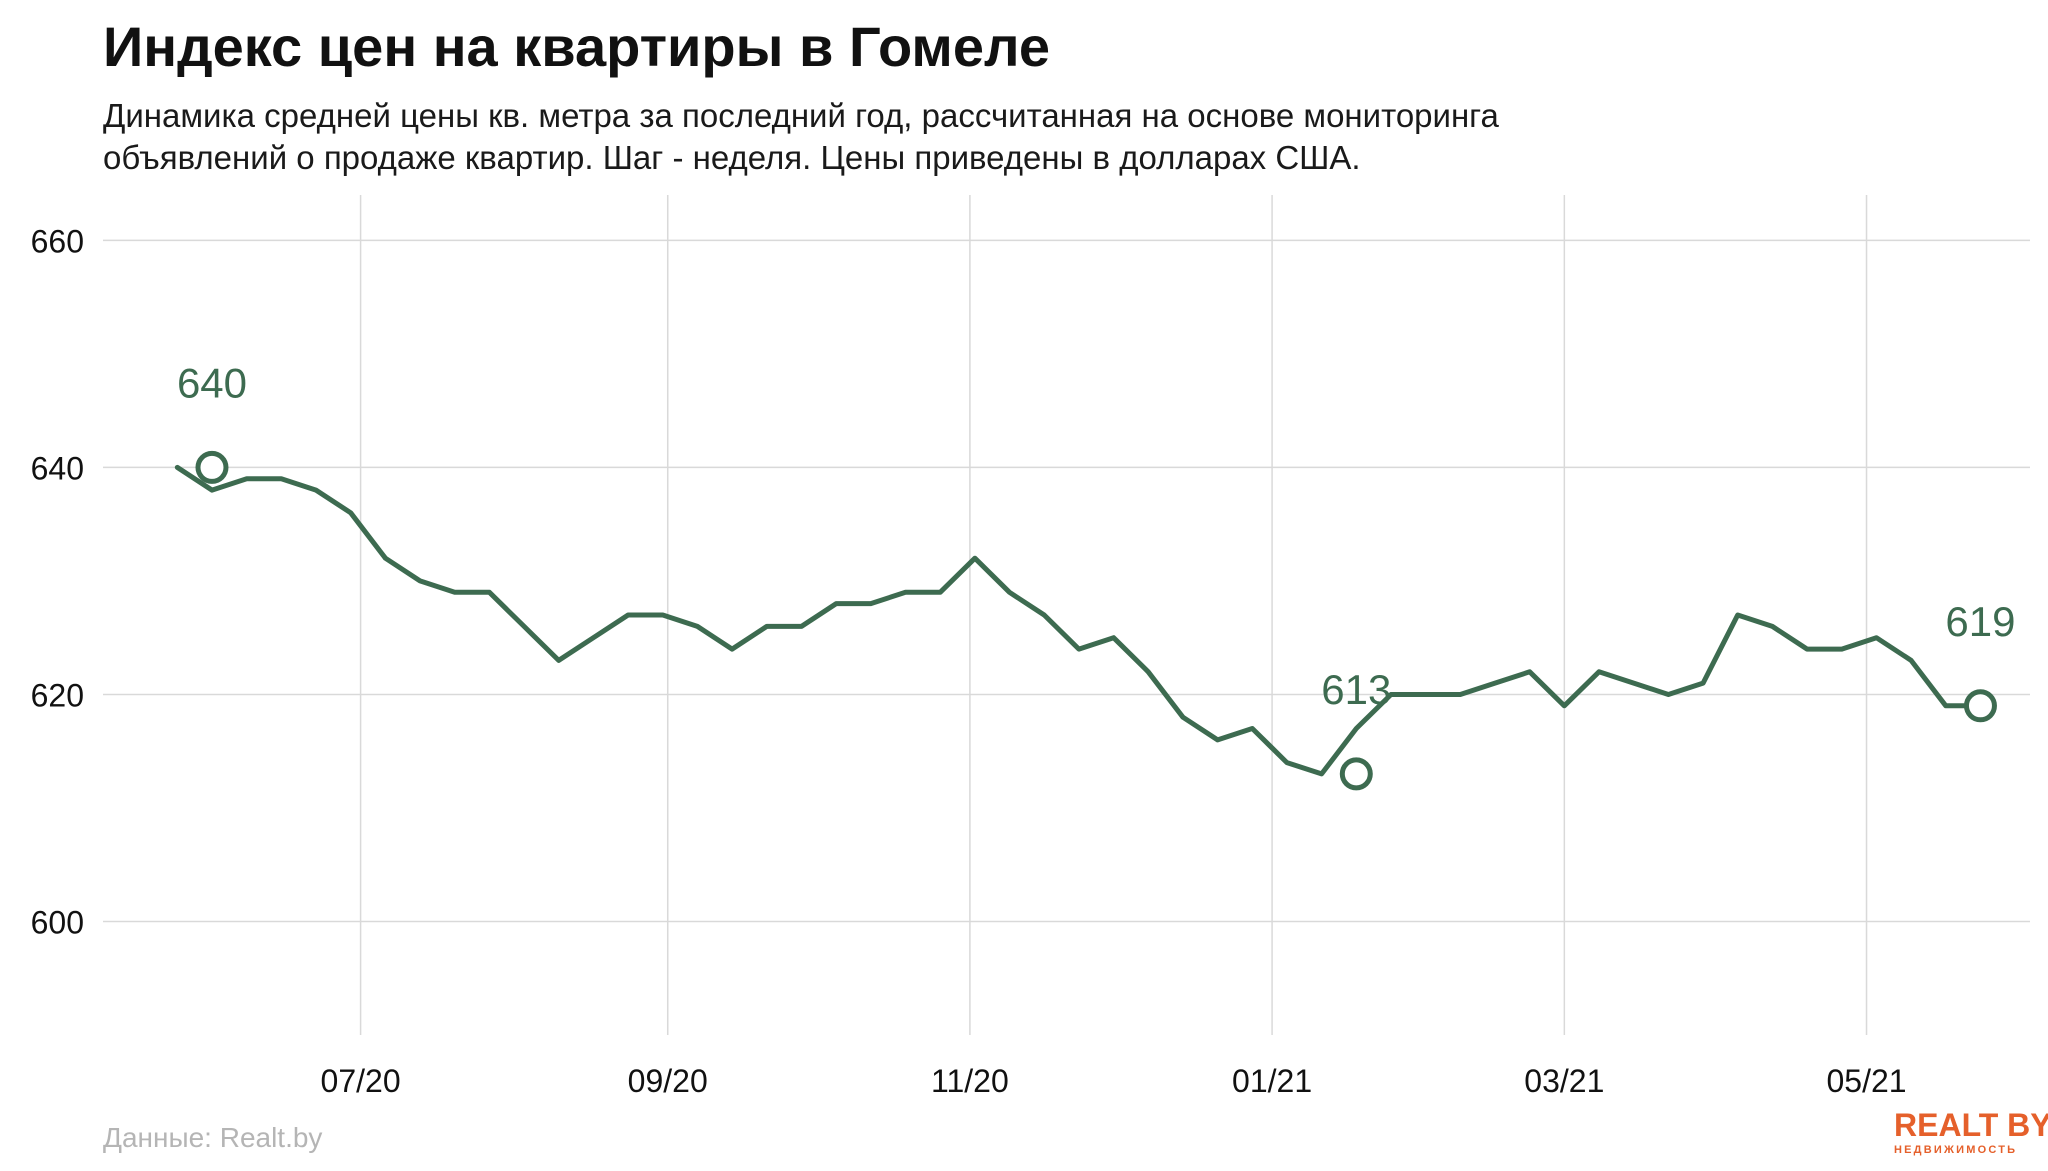 The width and height of the screenshot is (2048, 1171). Describe the element at coordinates (576, 46) in the screenshot. I see `chart-title: Индекс цен на квартиры в Гомеле` at that location.